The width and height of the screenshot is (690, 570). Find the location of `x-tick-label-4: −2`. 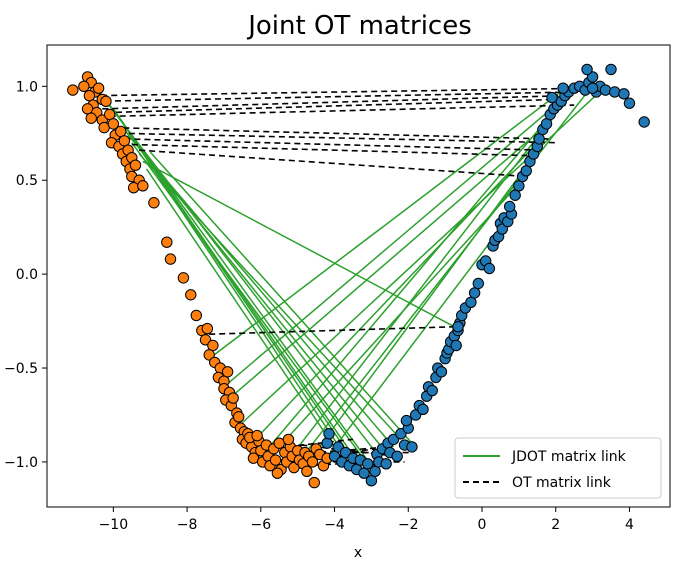

x-tick-label-4: −2 is located at coordinates (408, 525).